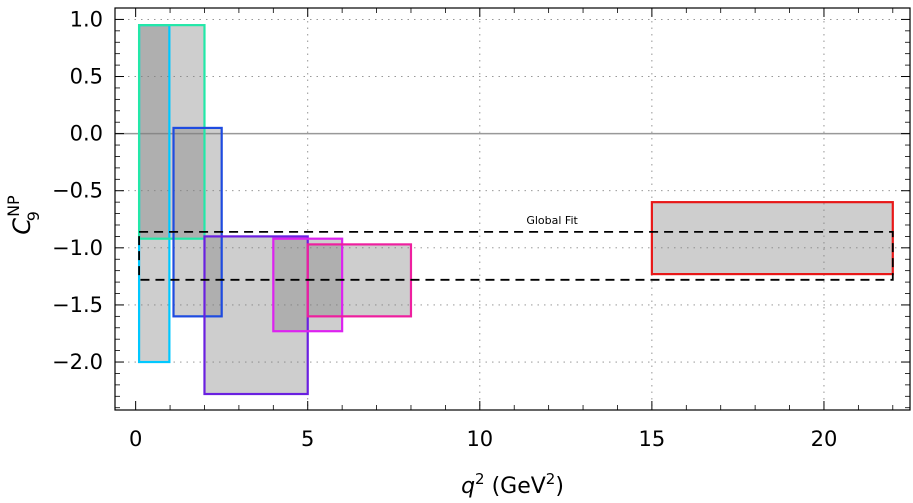  Describe the element at coordinates (480, 479) in the screenshot. I see `x-axis-label-sup: 2` at that location.